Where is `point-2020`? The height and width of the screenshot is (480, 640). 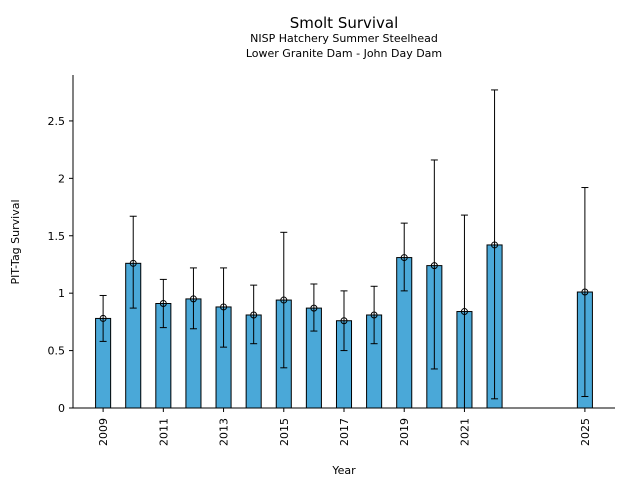 point-2020 is located at coordinates (434, 266).